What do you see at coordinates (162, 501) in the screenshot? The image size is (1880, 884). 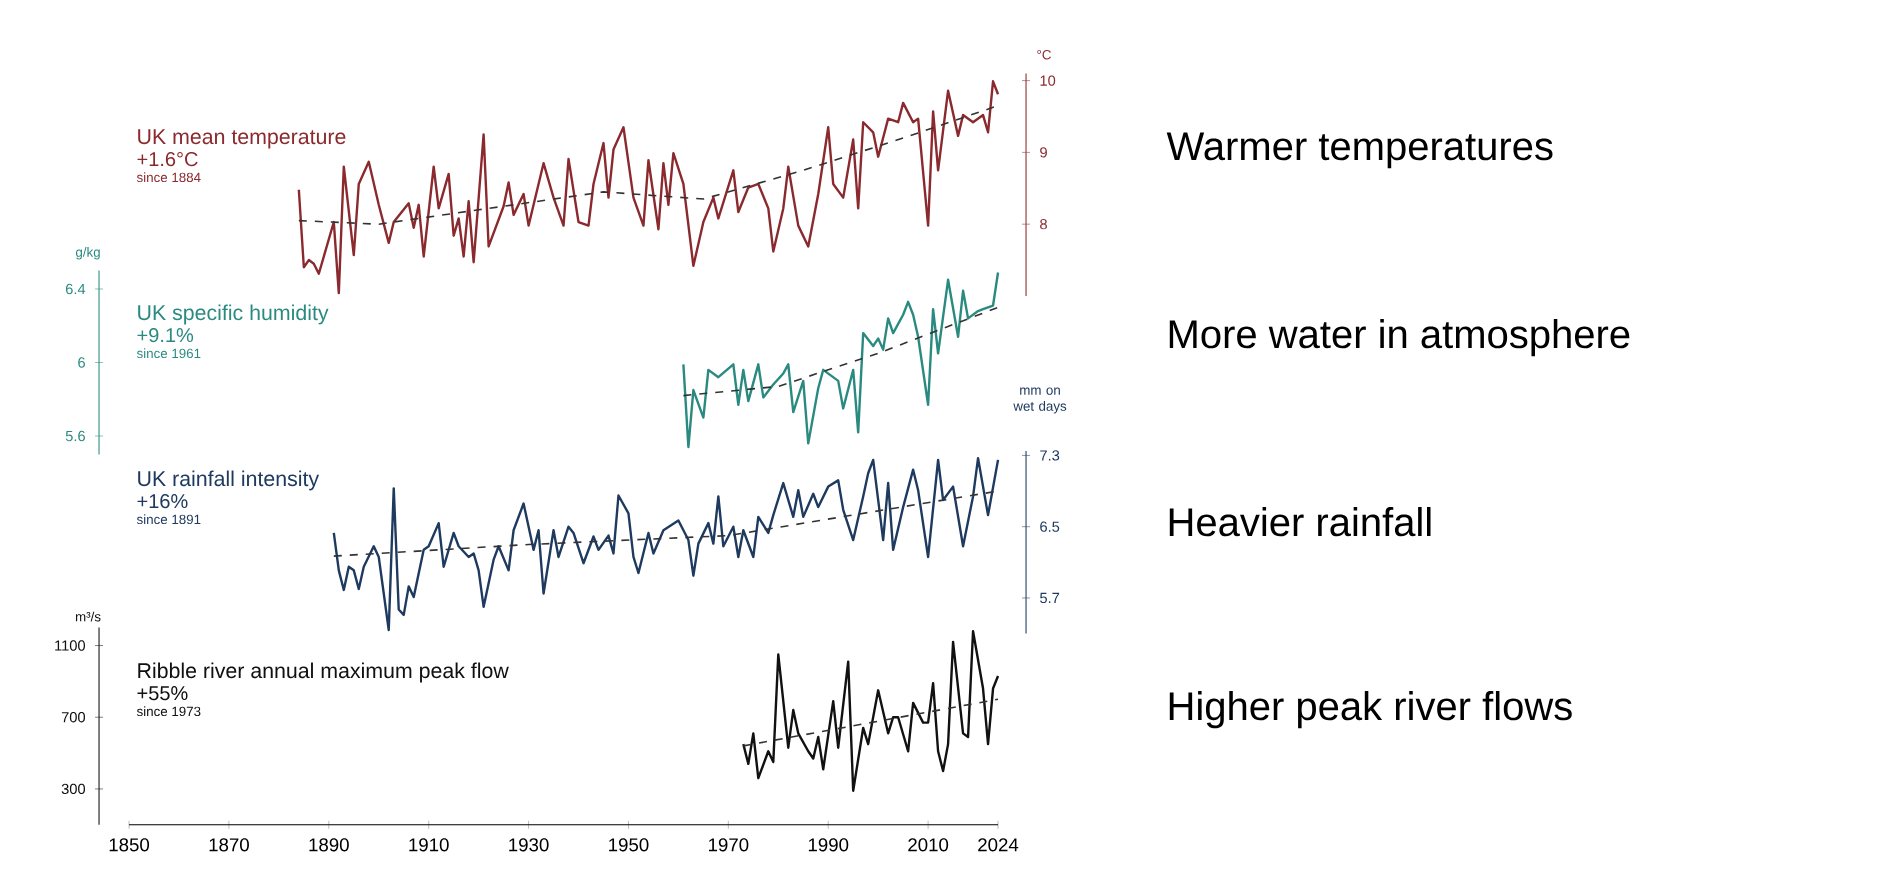 I see `annotation: +16%` at bounding box center [162, 501].